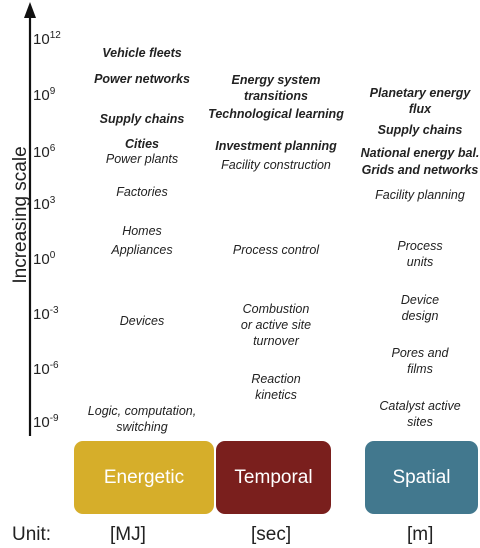 This screenshot has height=548, width=480. What do you see at coordinates (421, 477) in the screenshot?
I see `spatial-box: Spatial` at bounding box center [421, 477].